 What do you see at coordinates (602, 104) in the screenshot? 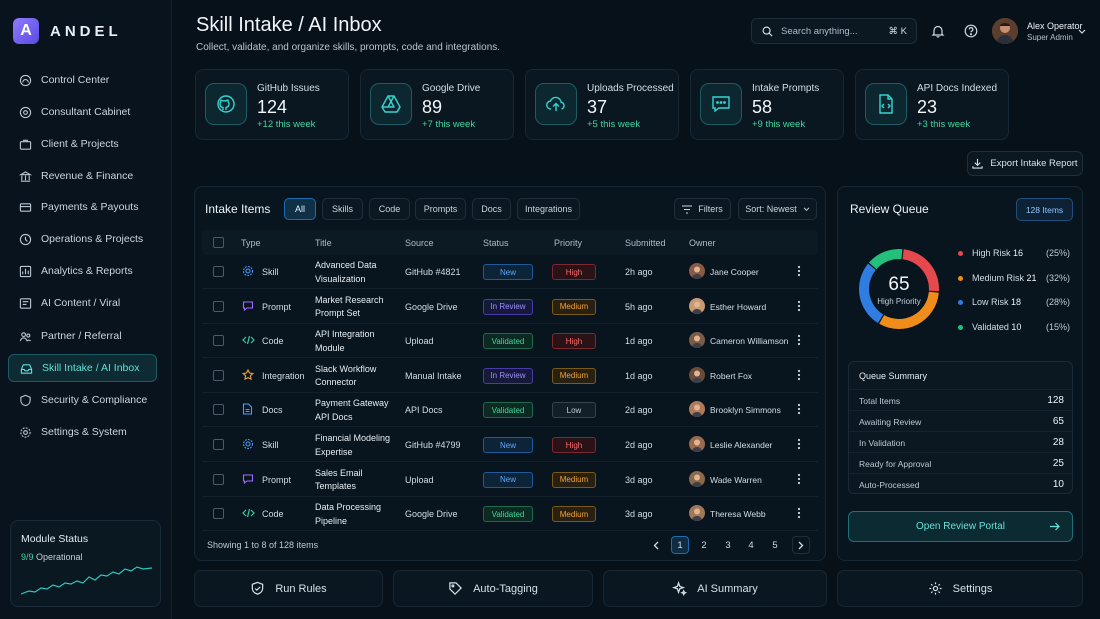
I see `stat-card-uploads: Uploads Processed 37 +5 this week` at bounding box center [602, 104].